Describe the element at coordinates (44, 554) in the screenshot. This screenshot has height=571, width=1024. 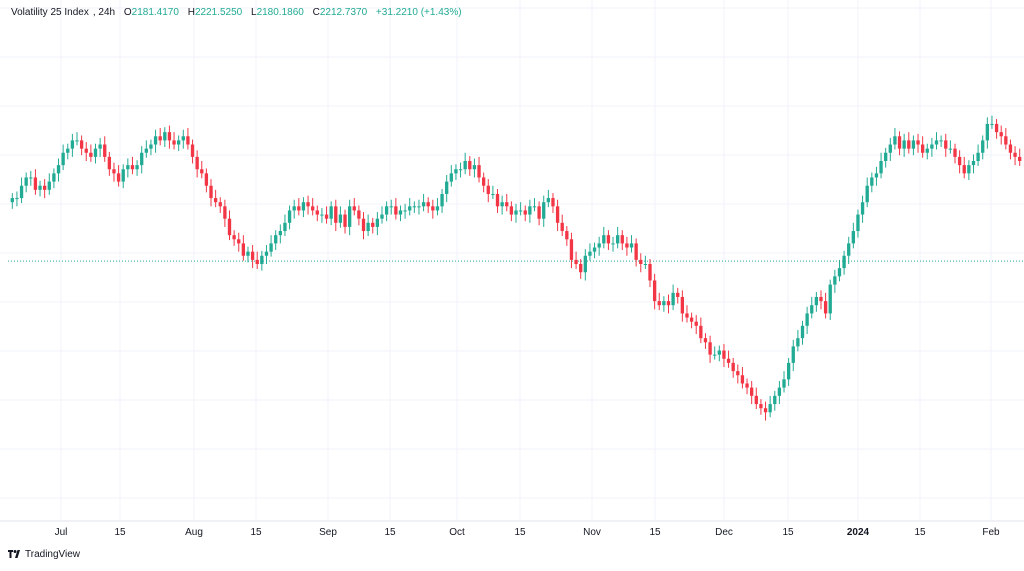
I see `brand-footer: TradingView` at that location.